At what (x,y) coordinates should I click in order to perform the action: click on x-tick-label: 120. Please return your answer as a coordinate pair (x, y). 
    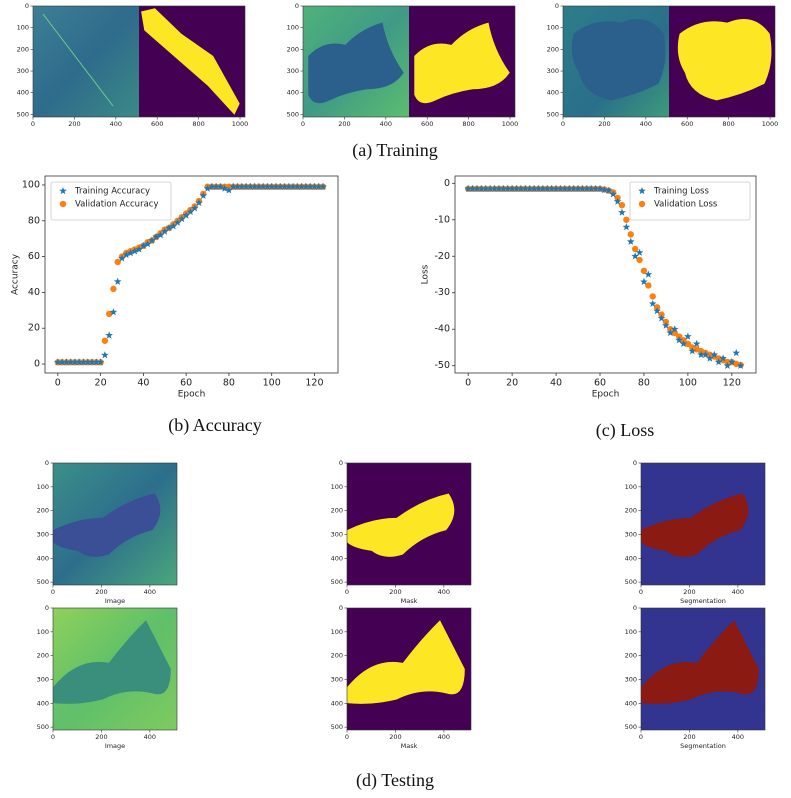
    Looking at the image, I should click on (314, 383).